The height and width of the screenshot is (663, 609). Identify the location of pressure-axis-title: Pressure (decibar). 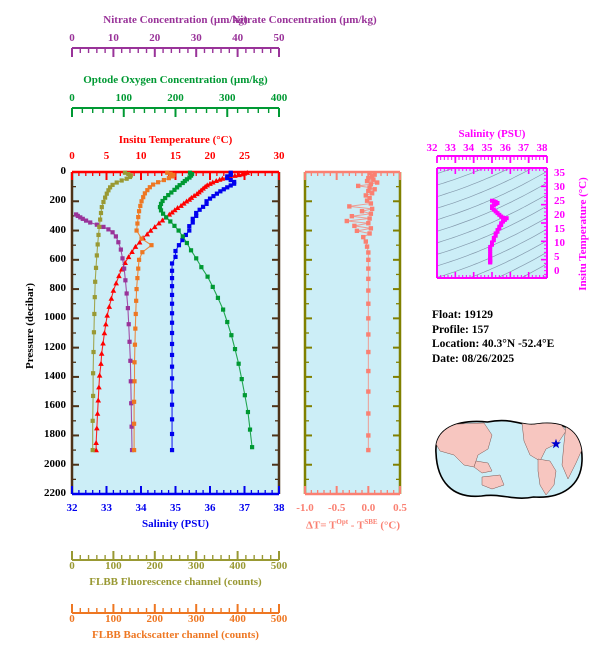
(30, 326).